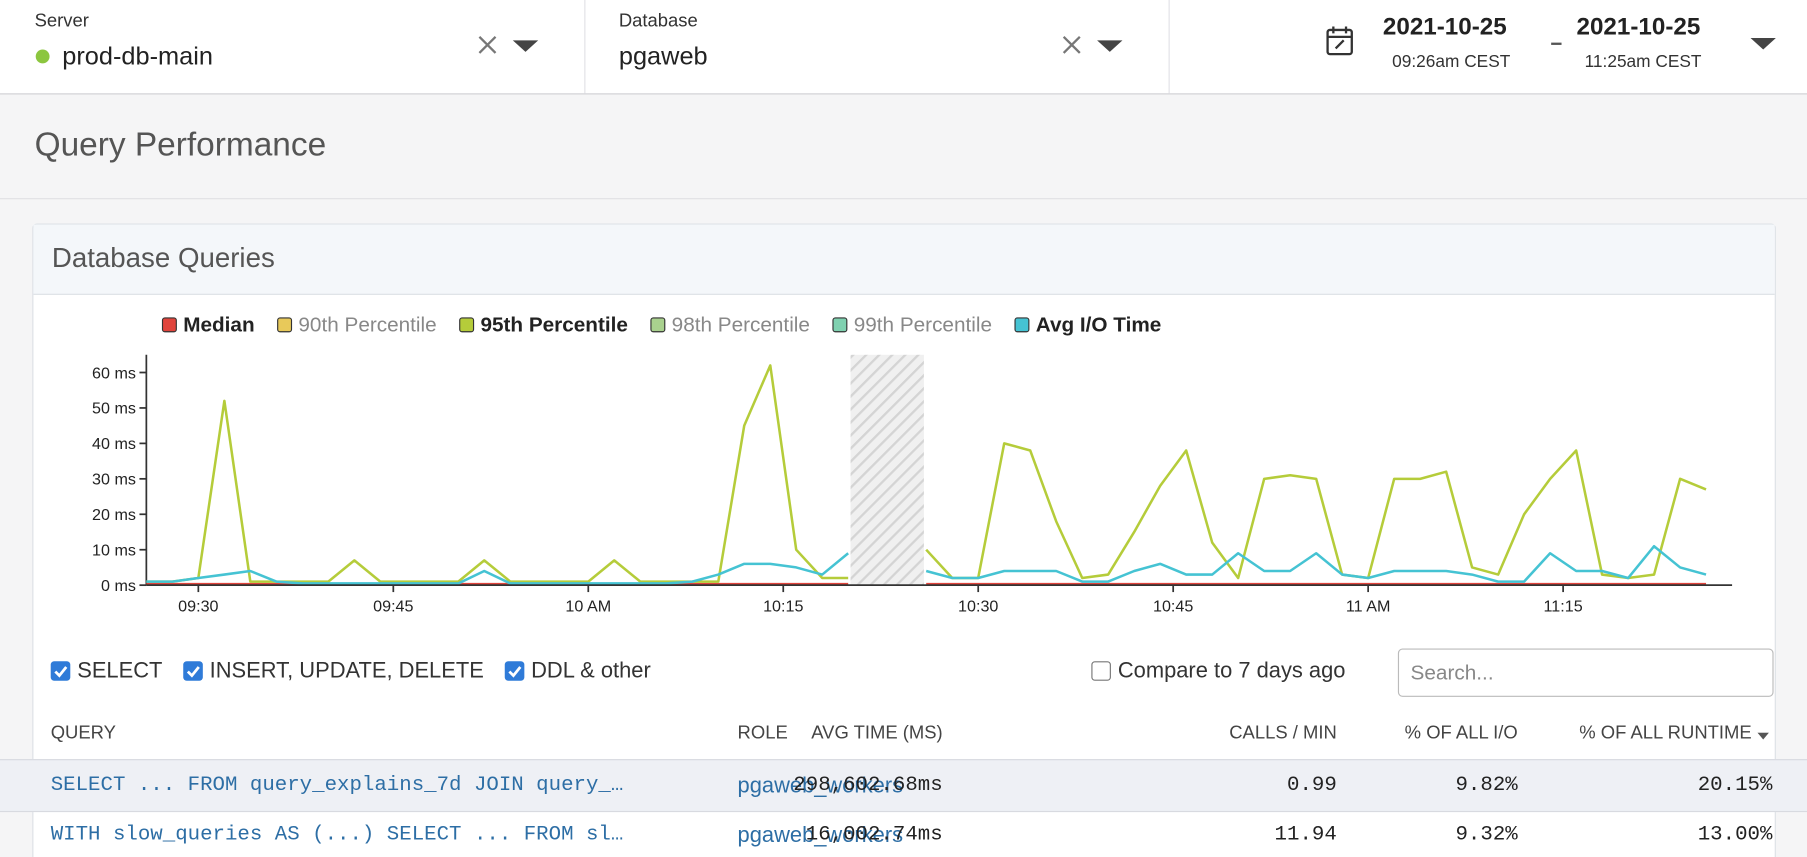 This screenshot has width=1807, height=857. I want to click on series-line, so click(926, 564).